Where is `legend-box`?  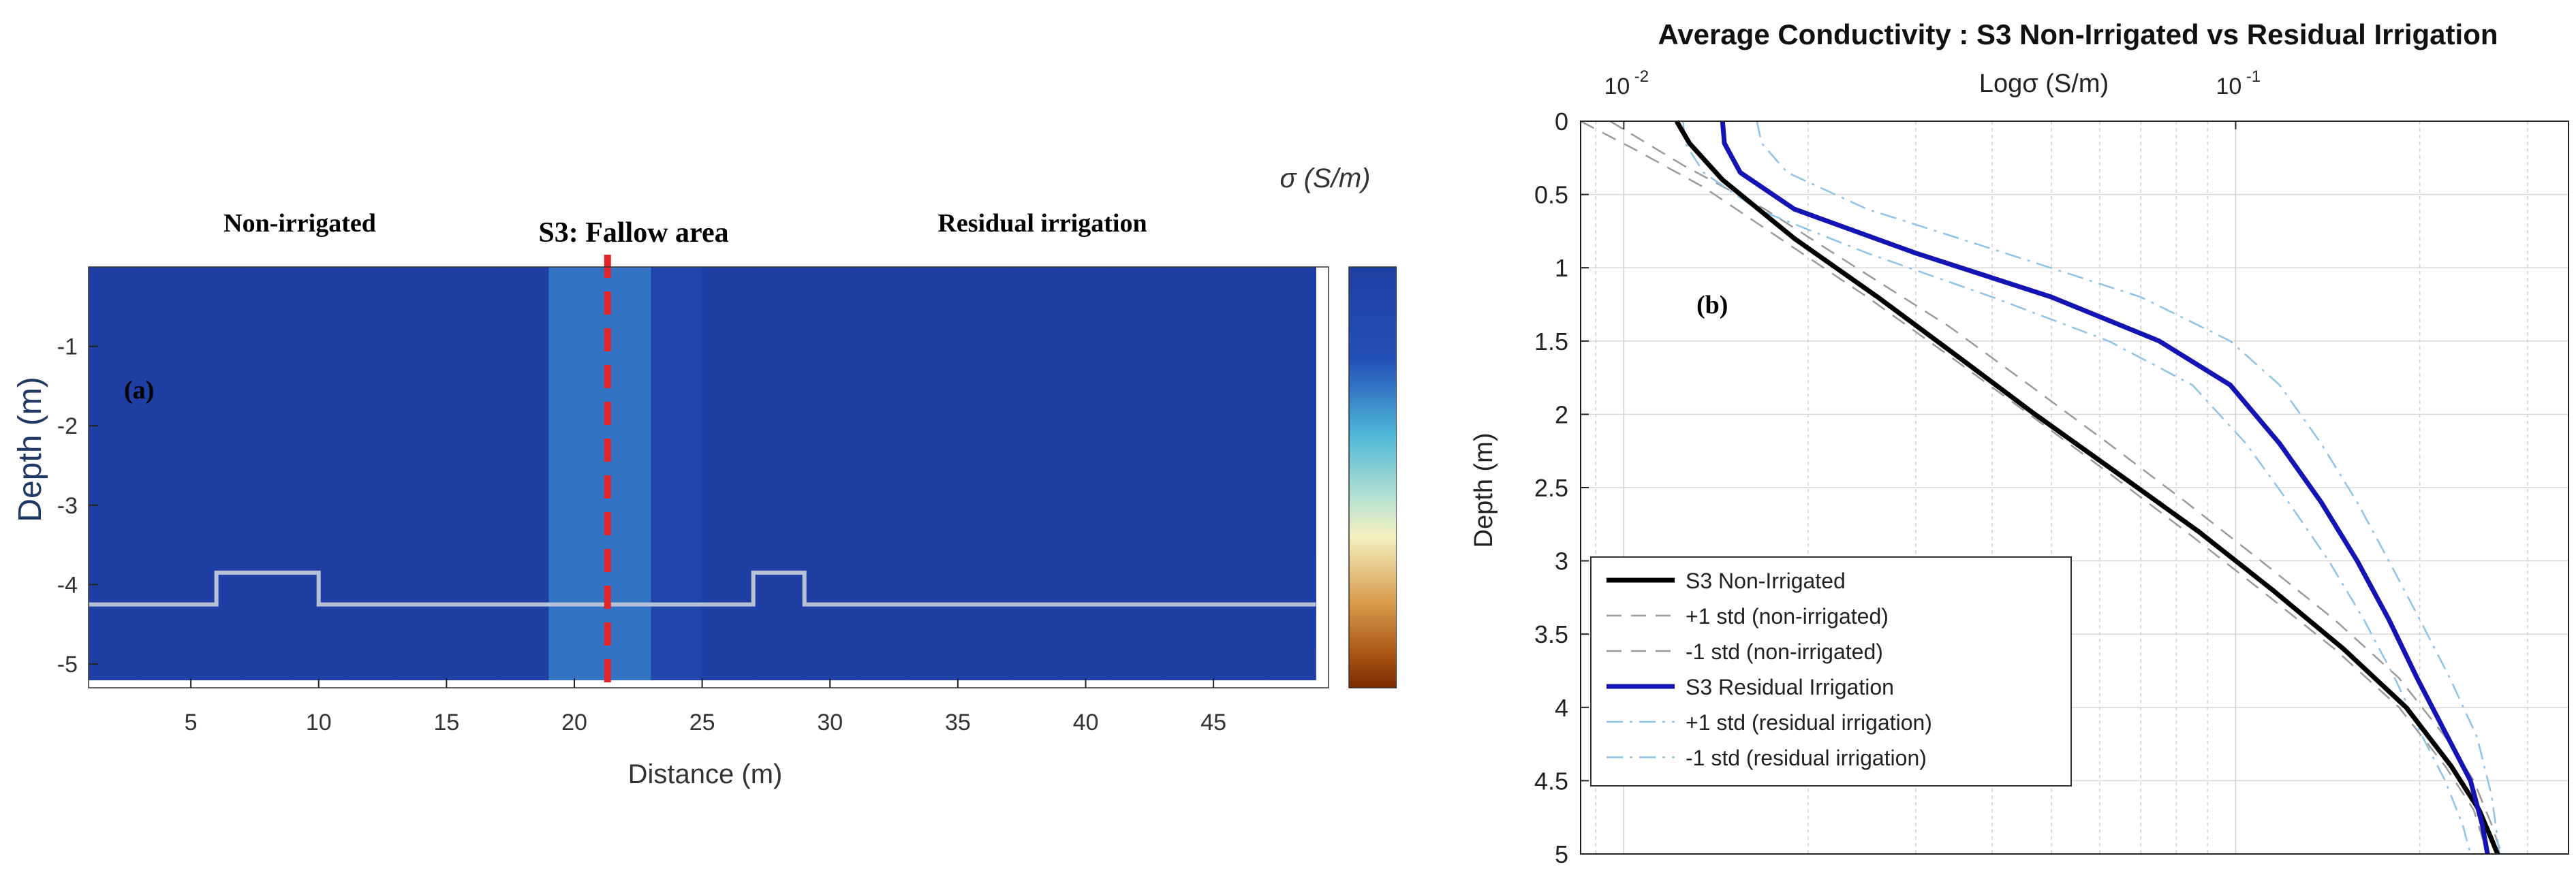
legend-box is located at coordinates (1831, 671).